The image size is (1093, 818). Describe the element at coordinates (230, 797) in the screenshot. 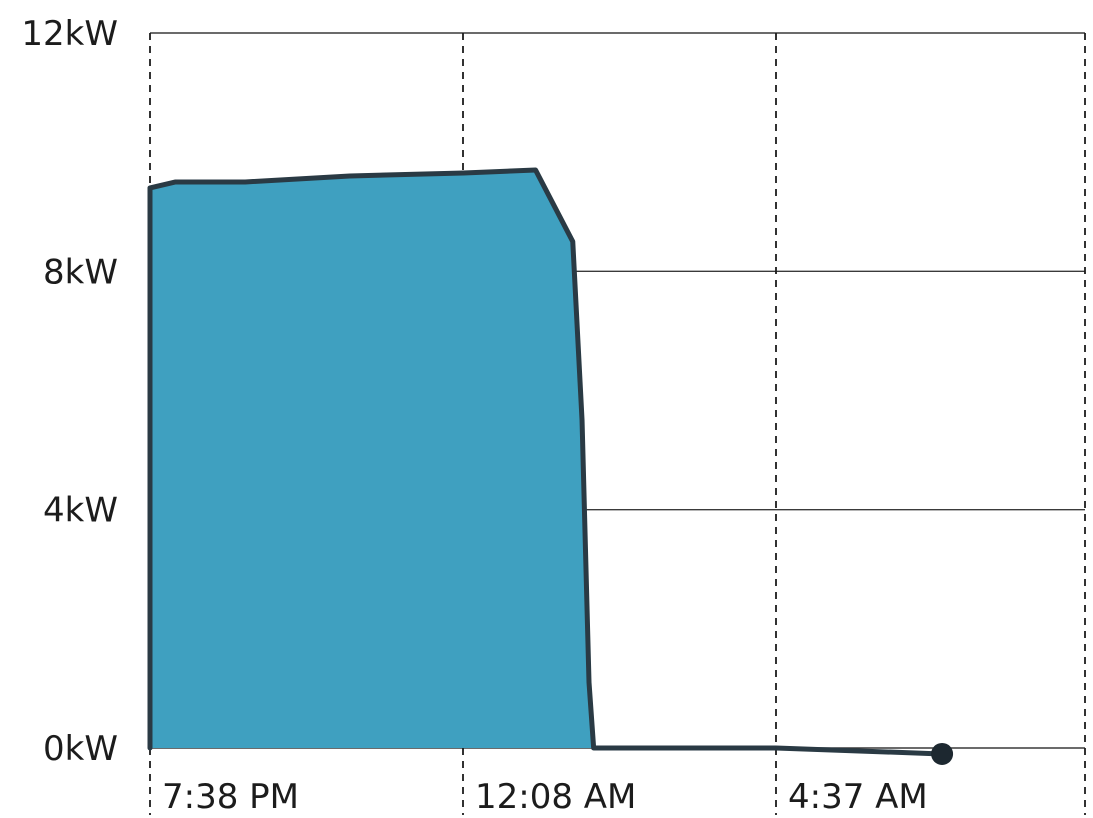

I see `x-tick-label: 7:38 PM` at that location.